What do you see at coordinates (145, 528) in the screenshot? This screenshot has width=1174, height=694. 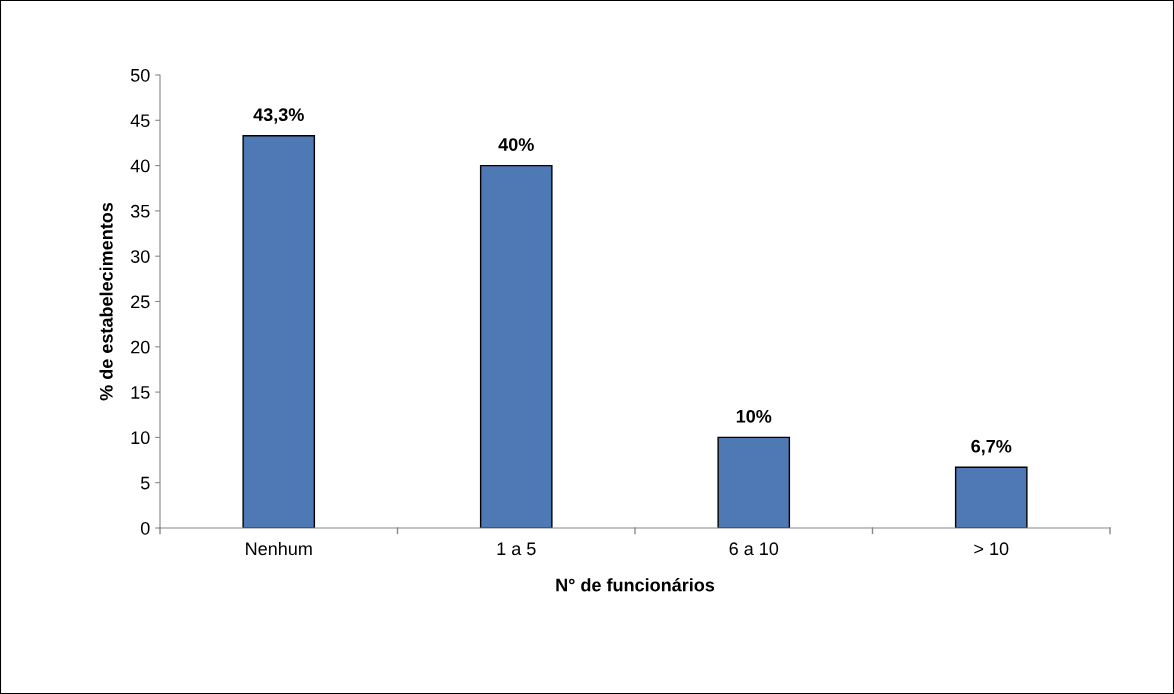 I see `y-tick-label: 0` at bounding box center [145, 528].